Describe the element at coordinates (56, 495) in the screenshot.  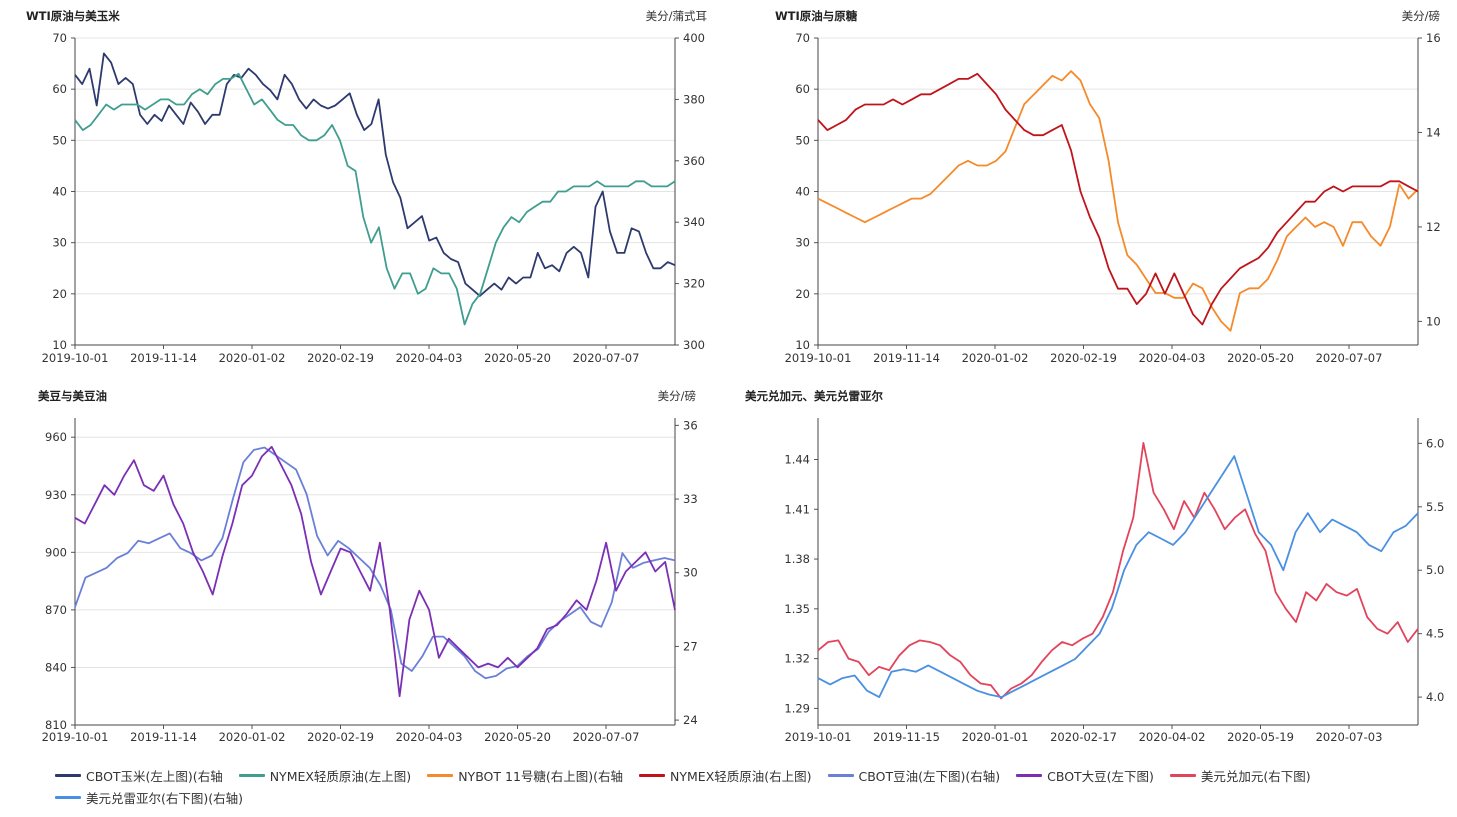
I see `left-tick-label: 930` at that location.